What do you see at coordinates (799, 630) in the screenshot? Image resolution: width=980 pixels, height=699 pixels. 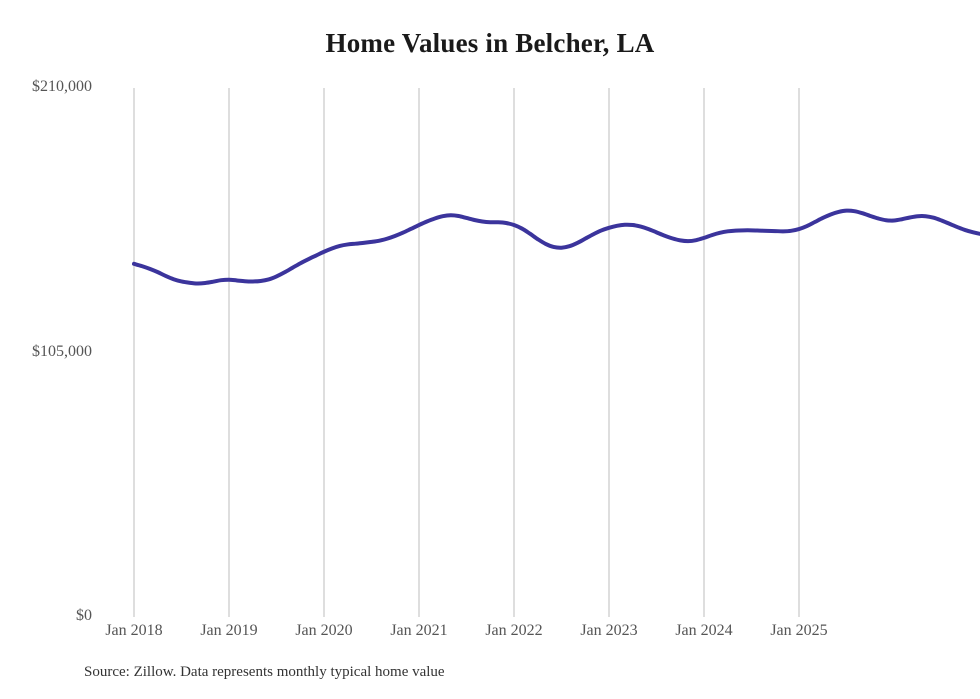 I see `x-axis-tick-jan-2025: Jan 2025` at bounding box center [799, 630].